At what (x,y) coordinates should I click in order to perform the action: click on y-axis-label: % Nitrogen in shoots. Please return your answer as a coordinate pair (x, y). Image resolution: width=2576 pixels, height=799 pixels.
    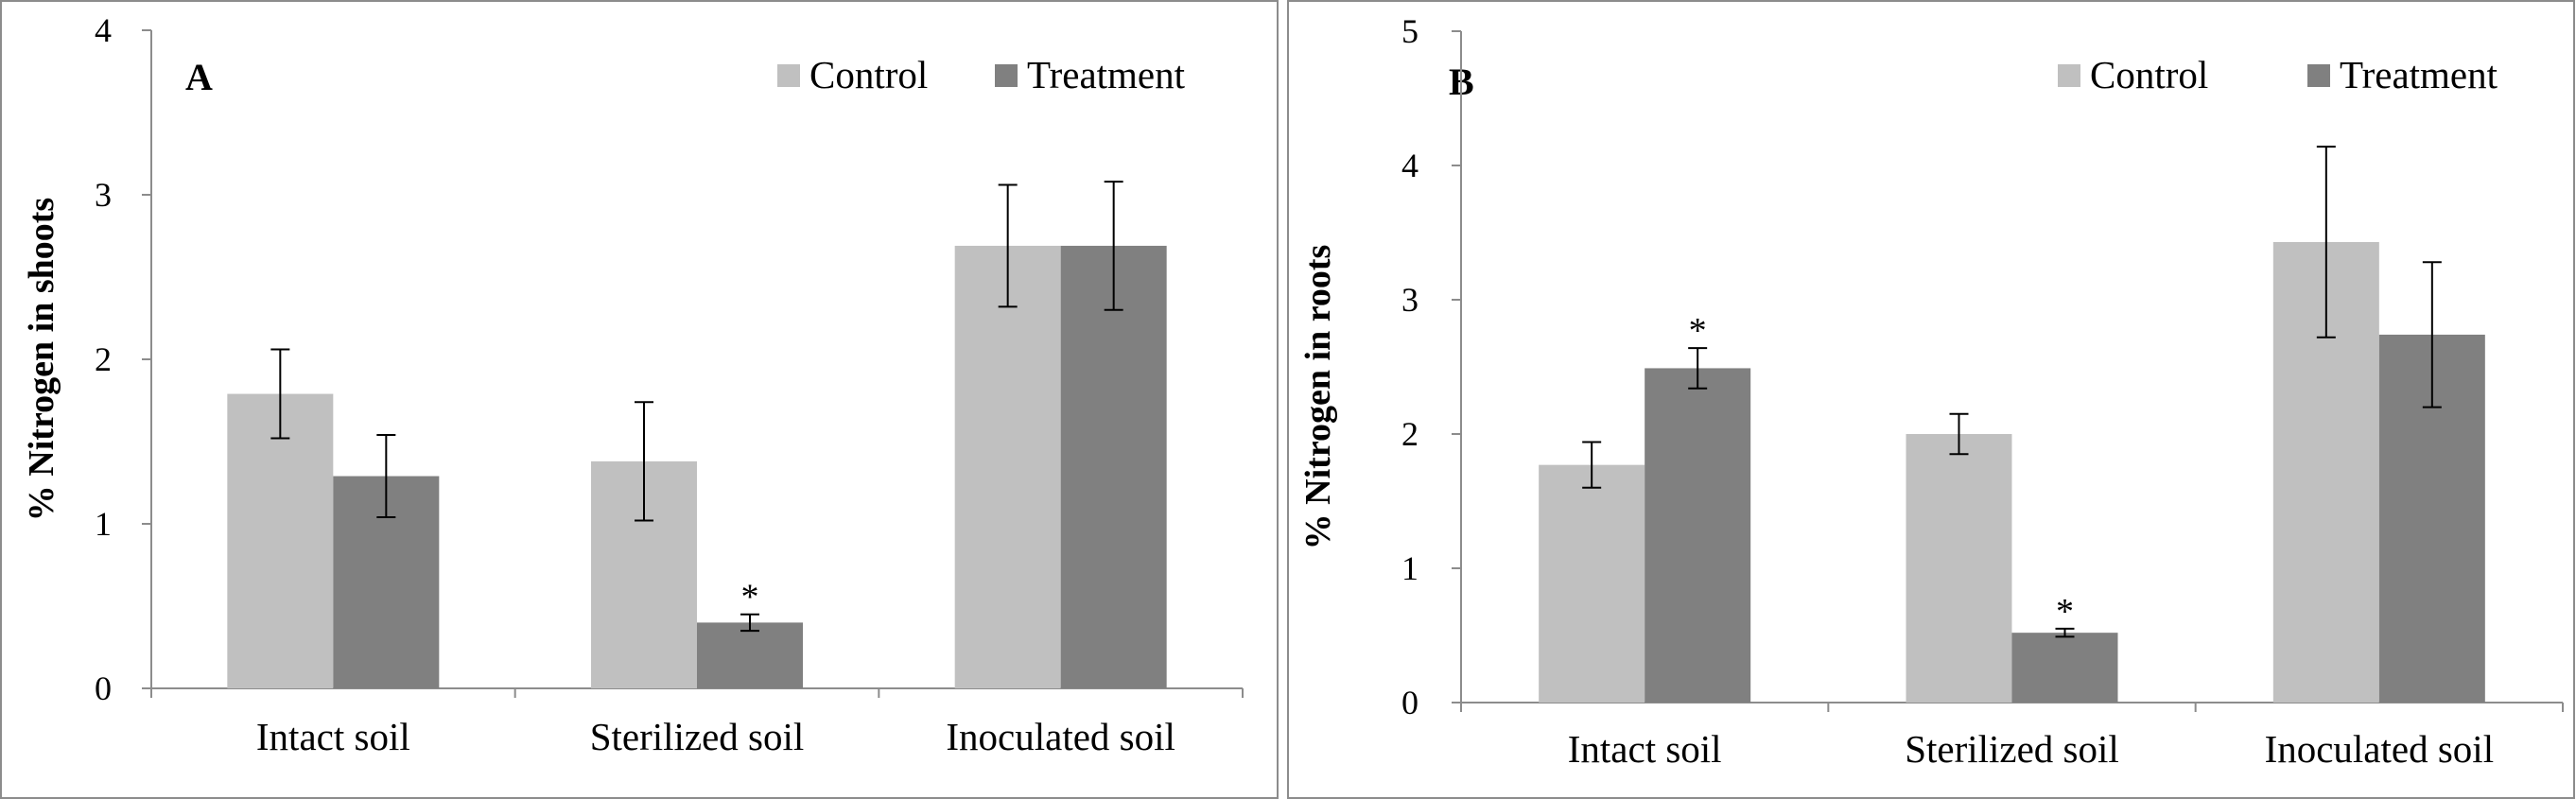
    Looking at the image, I should click on (41, 359).